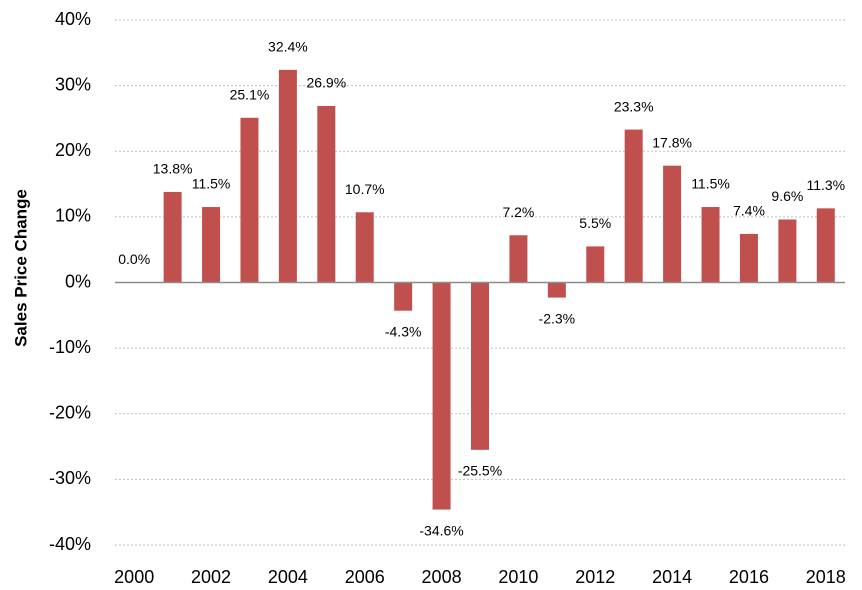 The width and height of the screenshot is (862, 590). What do you see at coordinates (134, 577) in the screenshot?
I see `x-tick-label: 2000` at bounding box center [134, 577].